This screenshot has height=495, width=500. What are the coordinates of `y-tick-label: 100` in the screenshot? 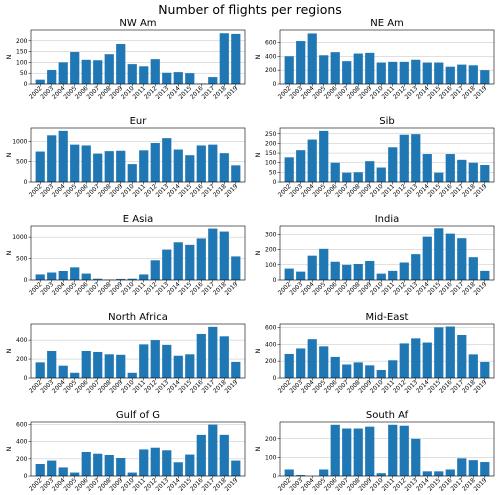 It's located at (271, 163).